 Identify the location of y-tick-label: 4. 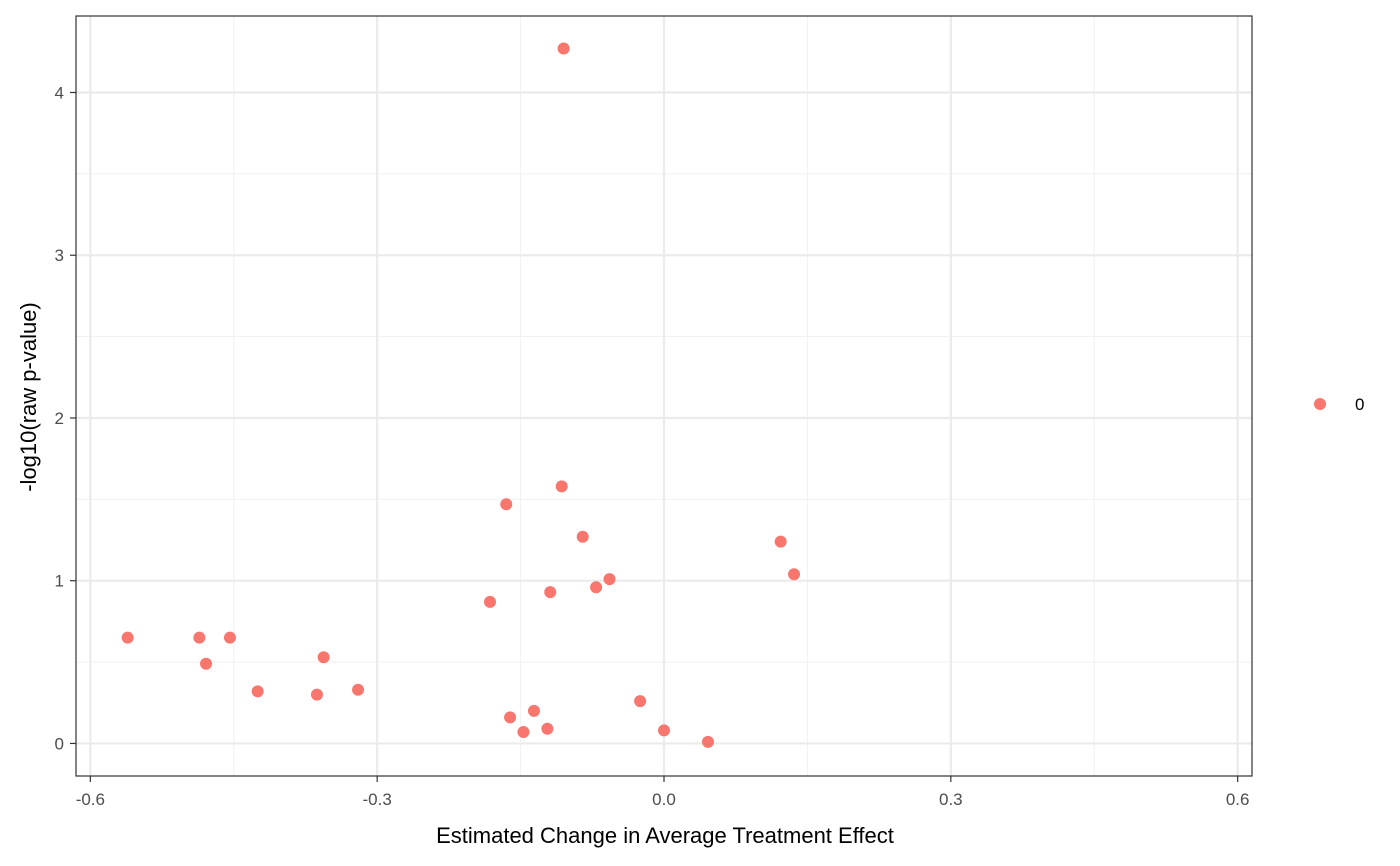
(59, 92).